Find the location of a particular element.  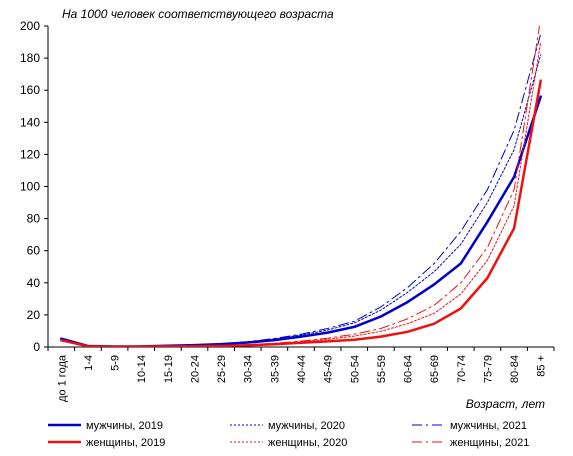

y-tick-label: 120 is located at coordinates (30, 154).